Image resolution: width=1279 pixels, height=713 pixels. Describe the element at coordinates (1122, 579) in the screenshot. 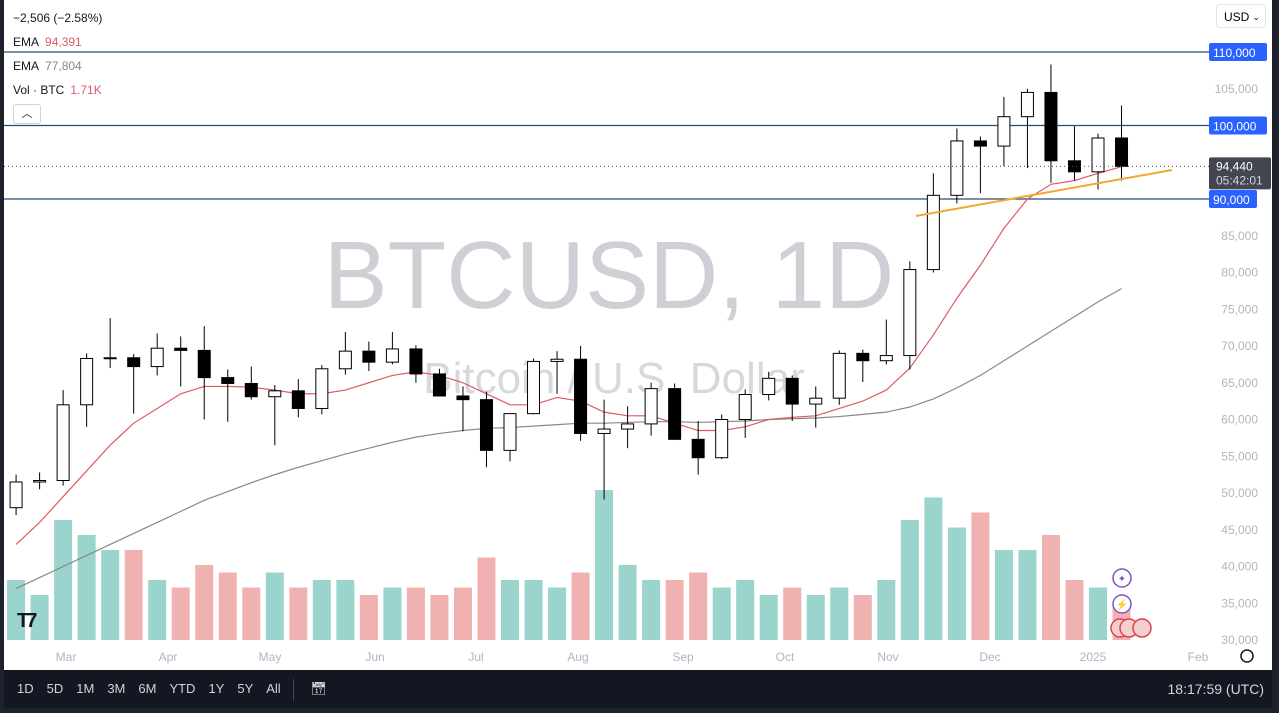

I see `event-sparkle-icon: ✦` at that location.